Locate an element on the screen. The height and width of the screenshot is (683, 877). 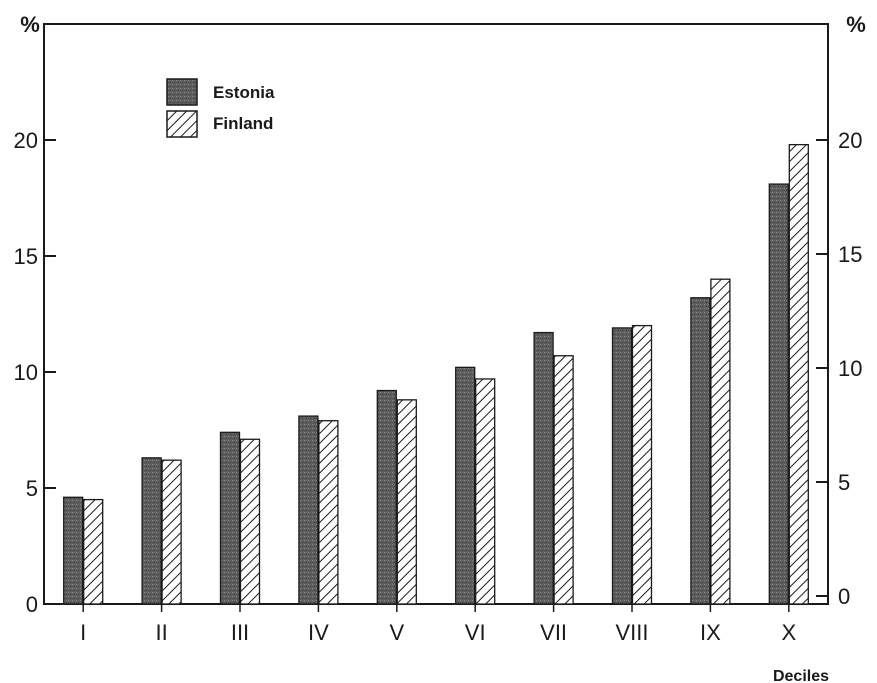
x-tick-label-III: III is located at coordinates (240, 632).